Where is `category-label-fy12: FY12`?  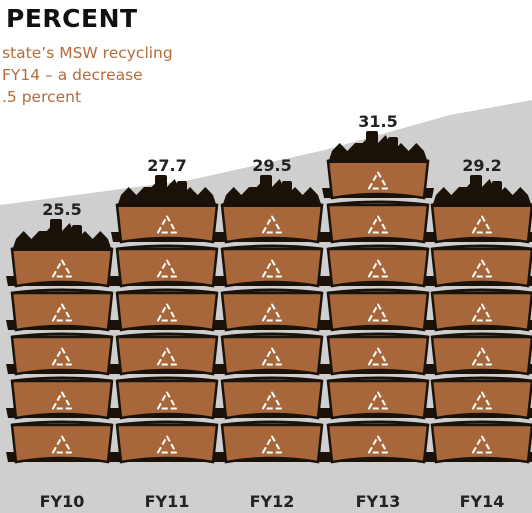 category-label-fy12: FY12 is located at coordinates (272, 501).